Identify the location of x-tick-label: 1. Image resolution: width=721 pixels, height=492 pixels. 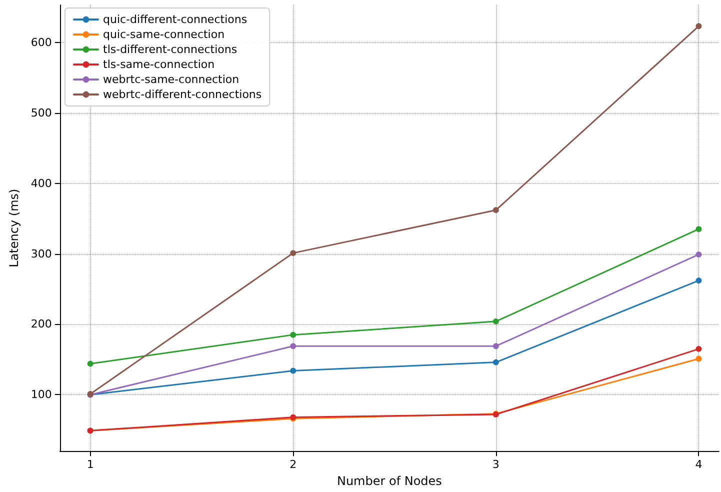
(90, 465).